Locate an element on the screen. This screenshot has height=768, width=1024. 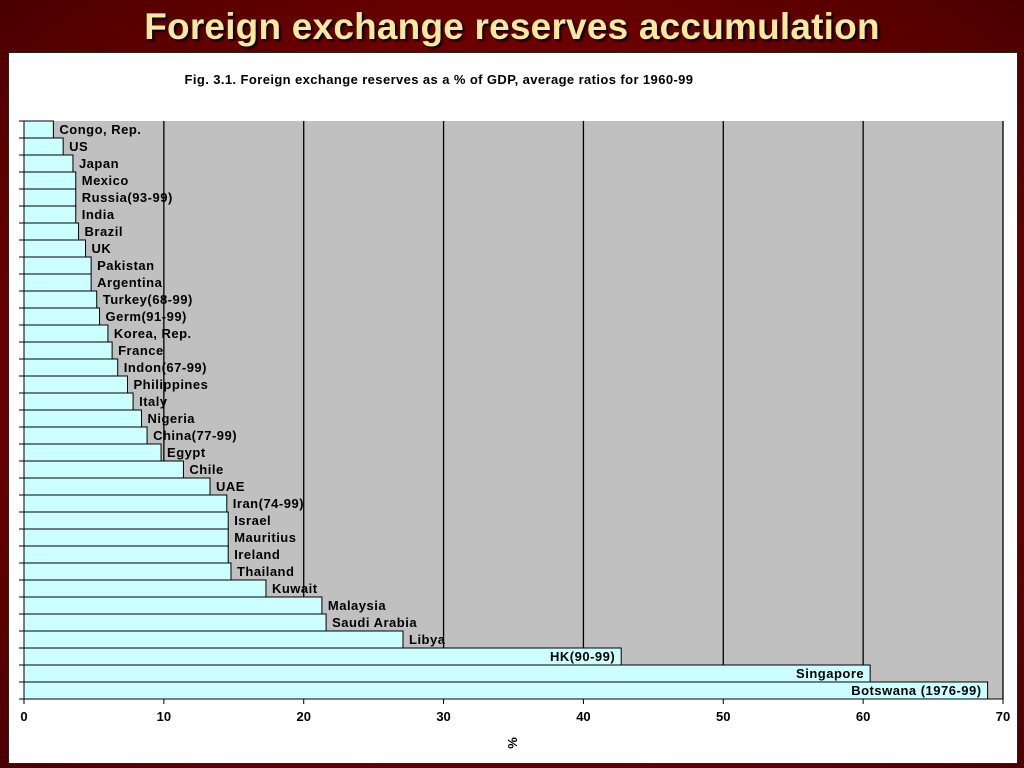
x-axis-label: % is located at coordinates (512, 743).